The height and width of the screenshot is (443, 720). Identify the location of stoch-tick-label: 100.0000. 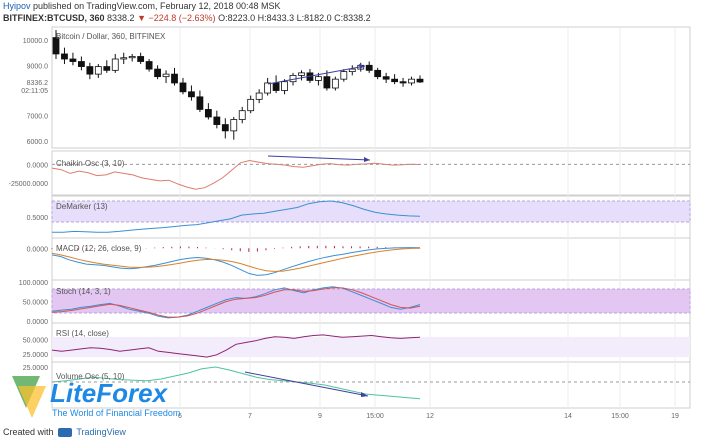
(33, 283).